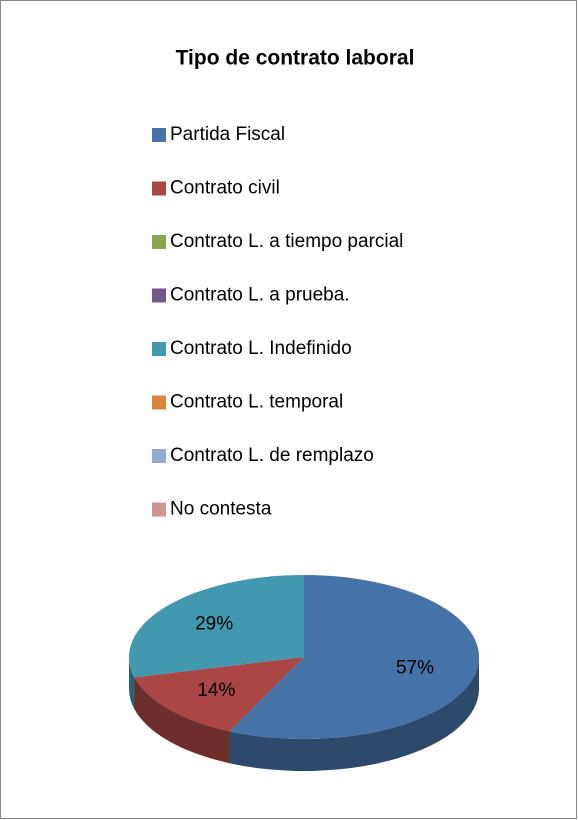 The height and width of the screenshot is (820, 578). I want to click on data-label: 14%, so click(216, 690).